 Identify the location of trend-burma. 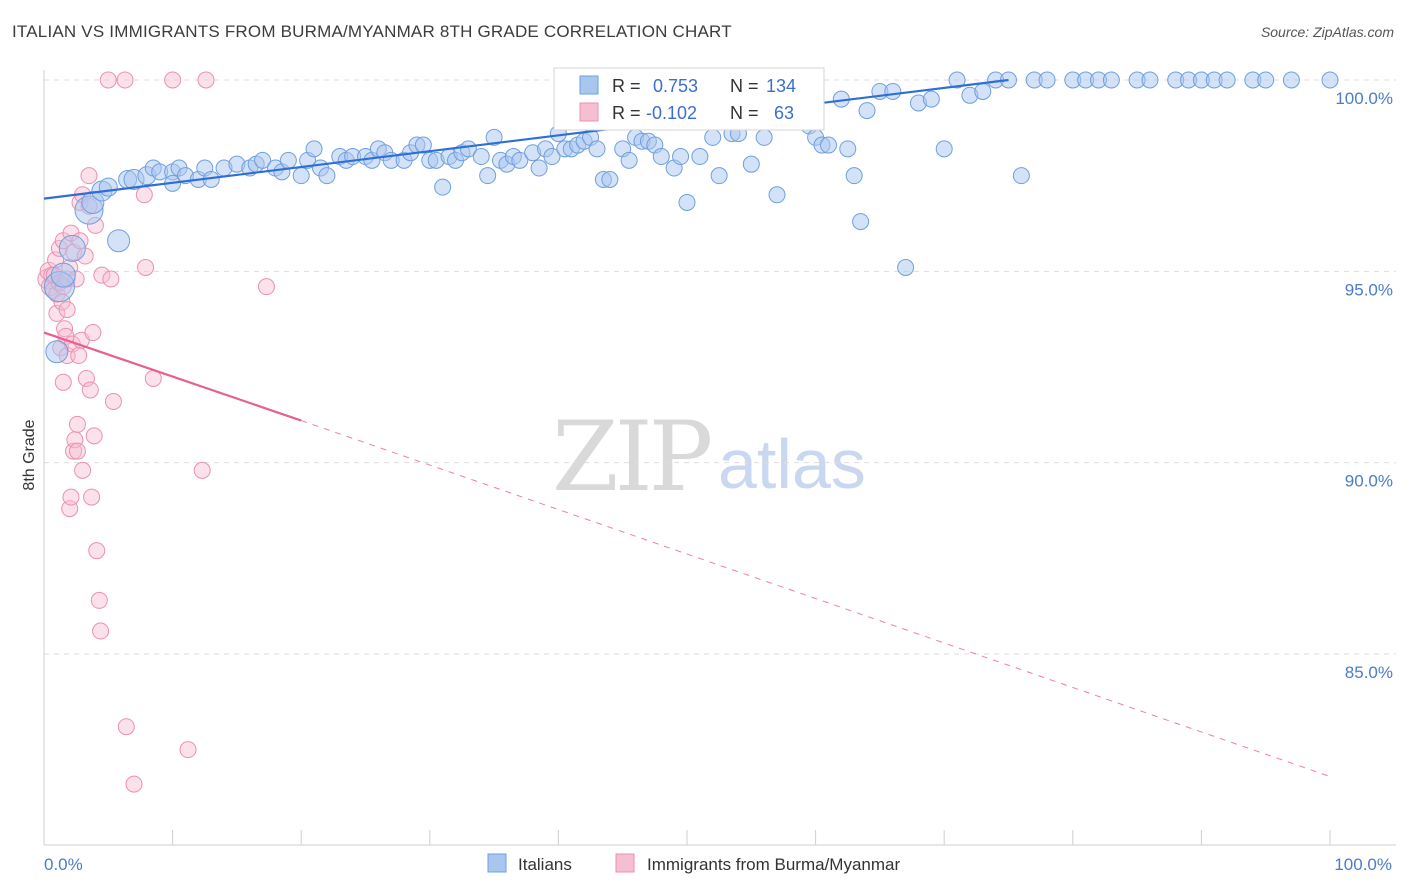
(172, 376).